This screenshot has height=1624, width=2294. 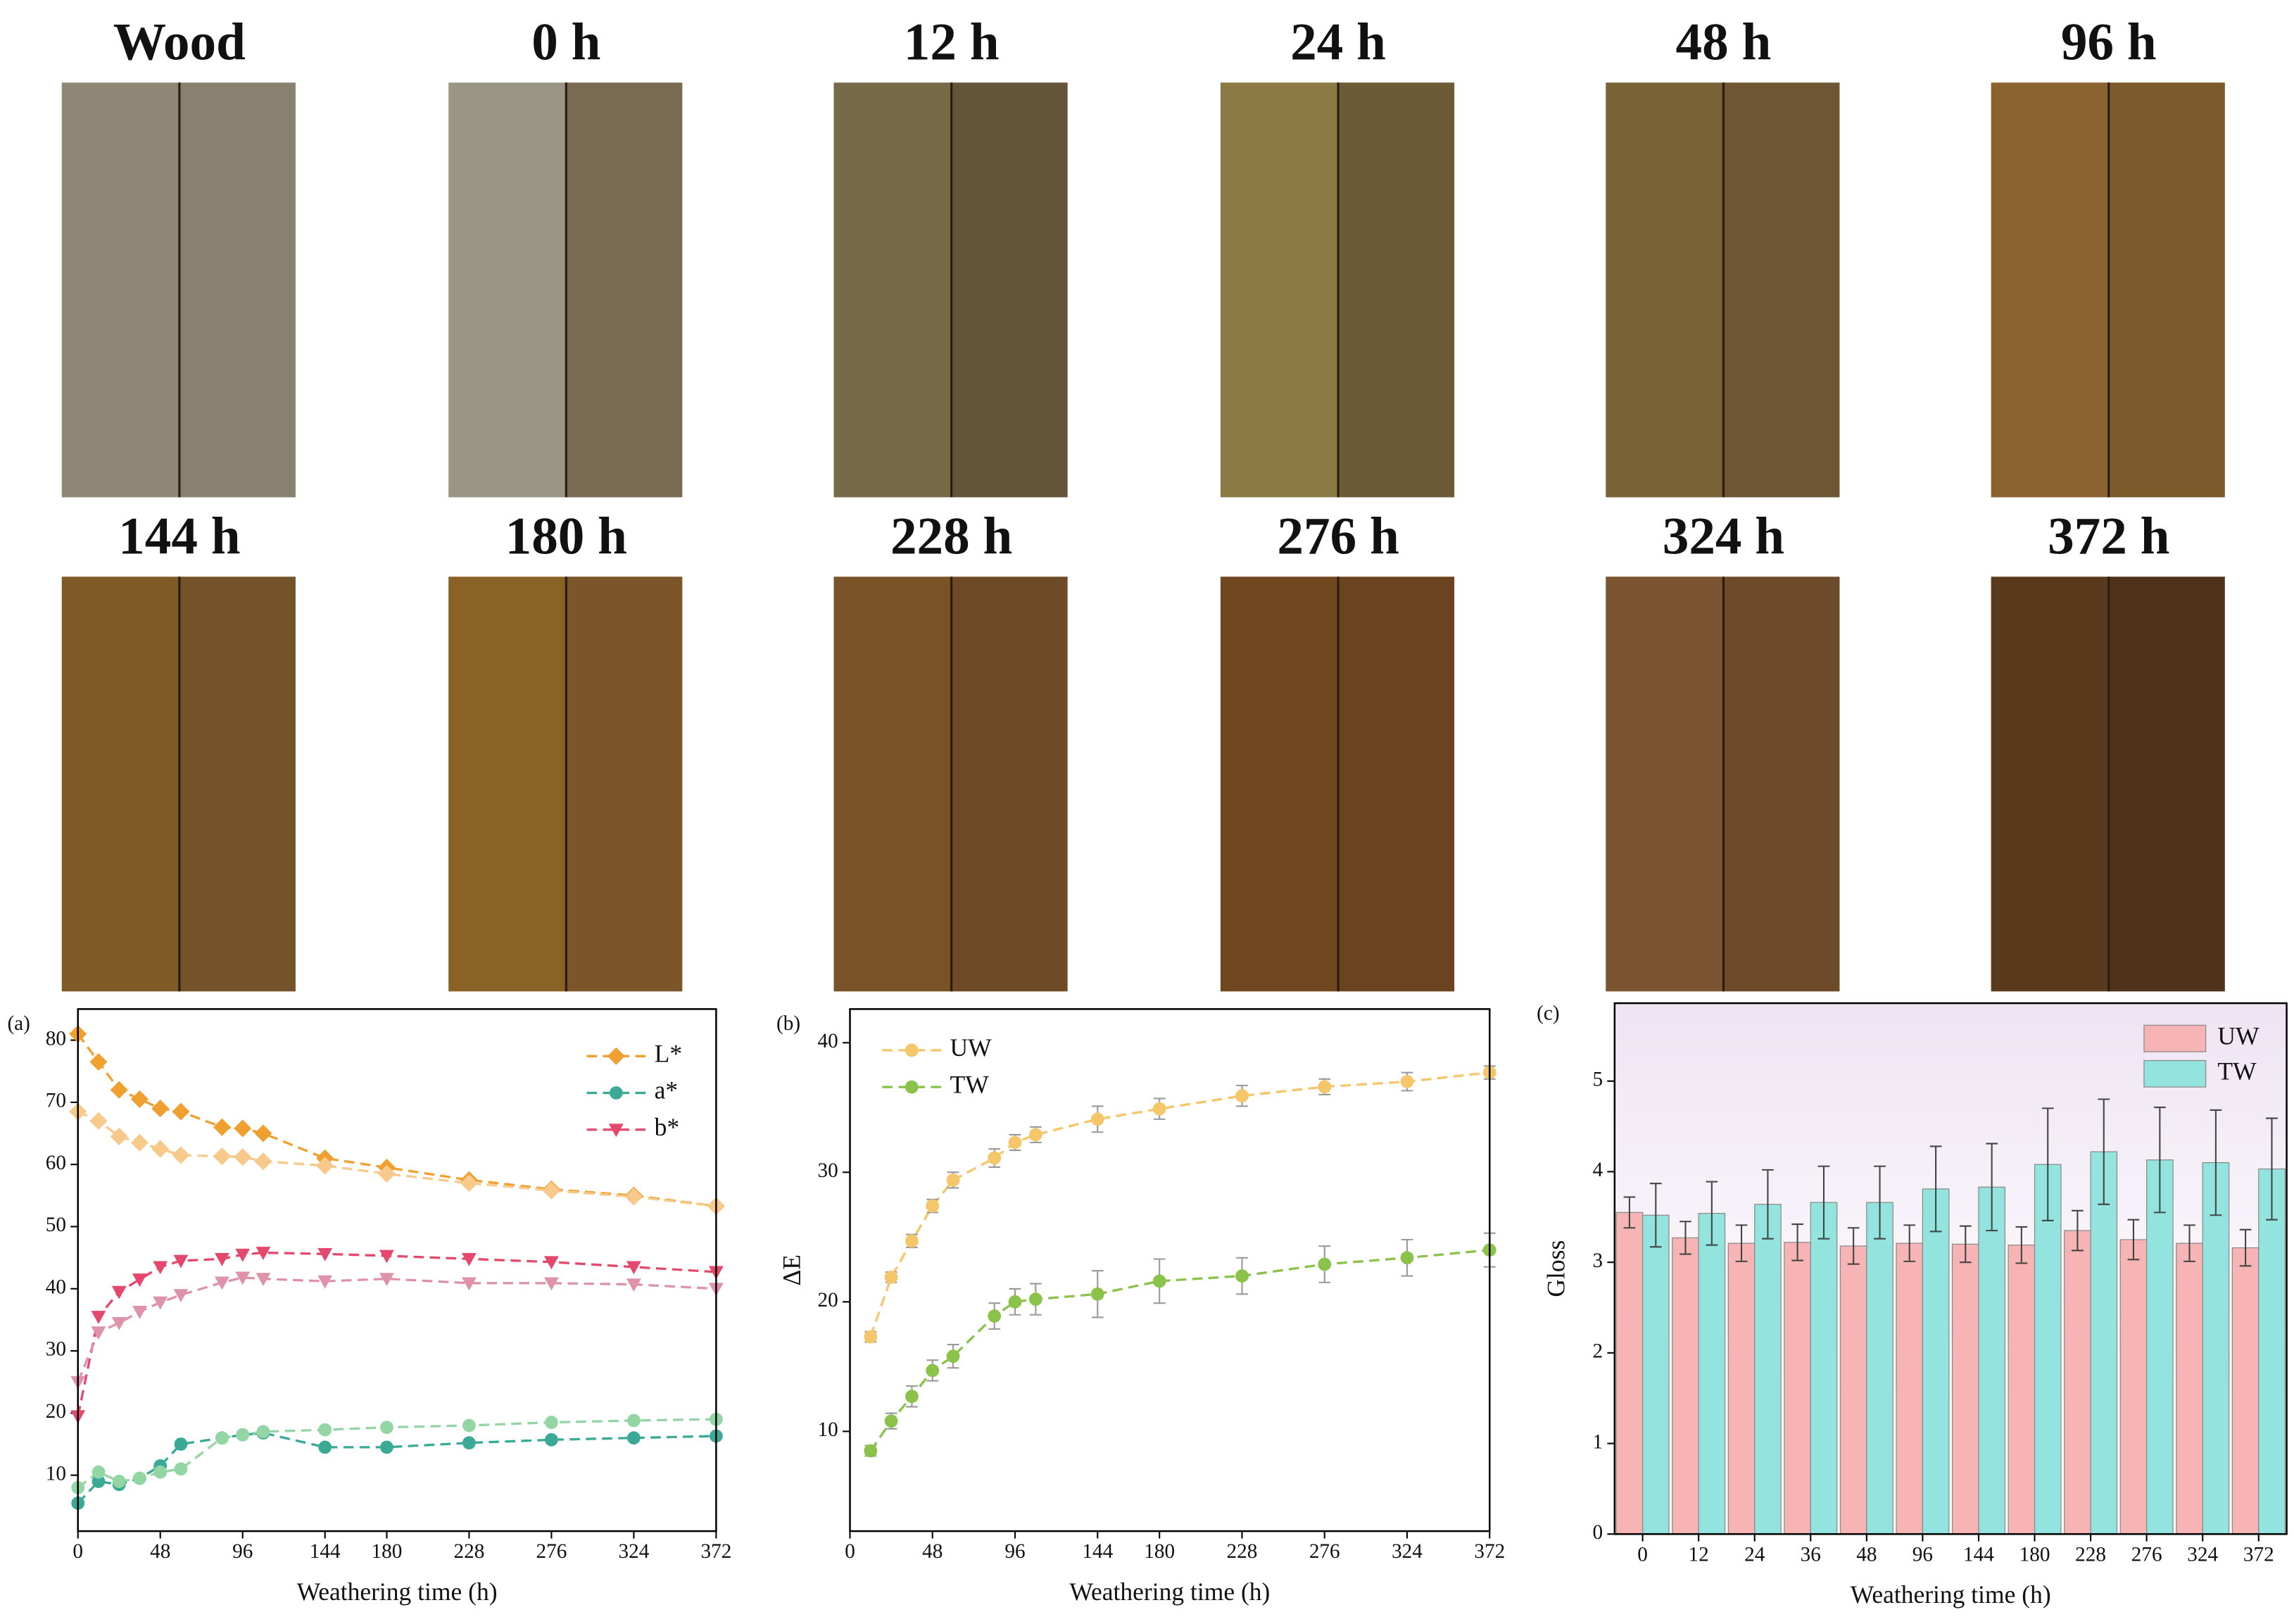 What do you see at coordinates (1548, 1013) in the screenshot?
I see `panel-label: (c)` at bounding box center [1548, 1013].